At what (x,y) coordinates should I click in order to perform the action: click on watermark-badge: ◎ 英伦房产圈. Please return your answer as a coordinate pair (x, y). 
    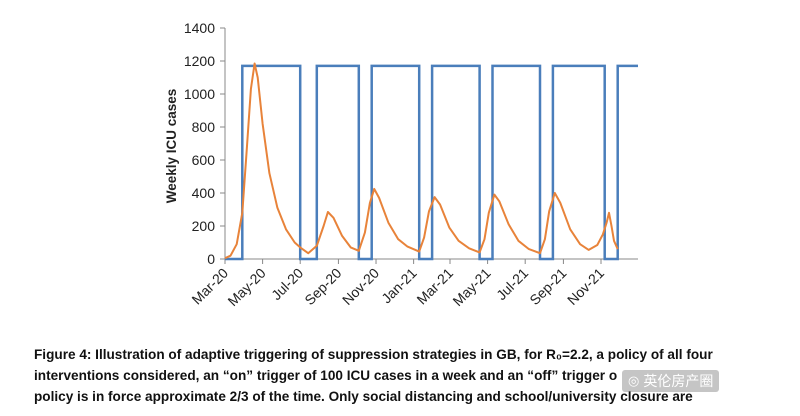
    Looking at the image, I should click on (671, 381).